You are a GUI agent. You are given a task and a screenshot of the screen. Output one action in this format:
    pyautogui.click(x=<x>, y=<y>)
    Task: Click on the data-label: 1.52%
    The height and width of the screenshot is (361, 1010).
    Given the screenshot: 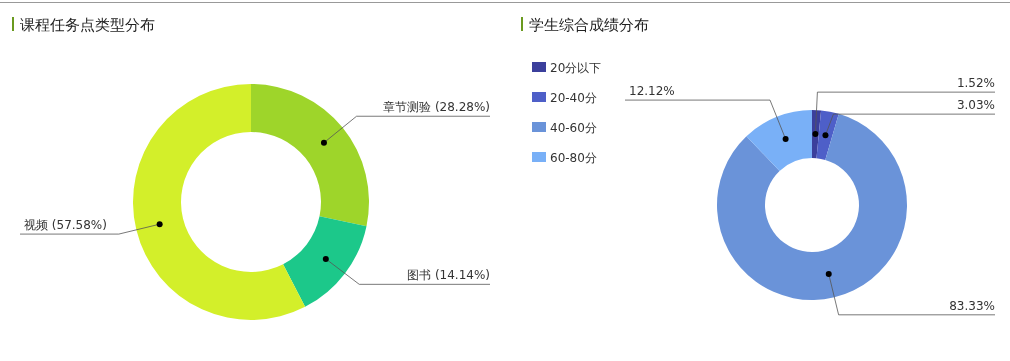 What is the action you would take?
    pyautogui.click(x=975, y=83)
    